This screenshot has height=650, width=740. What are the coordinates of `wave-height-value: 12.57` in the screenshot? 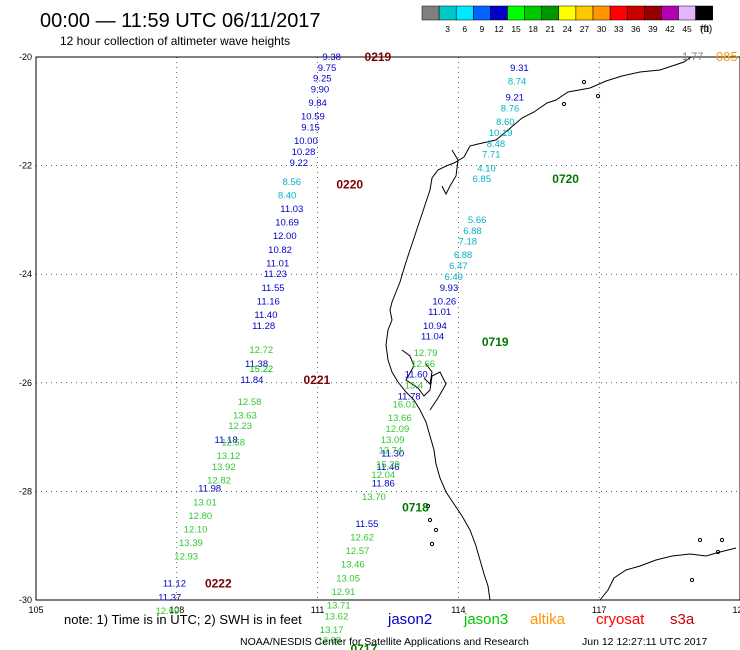 It's located at (358, 551).